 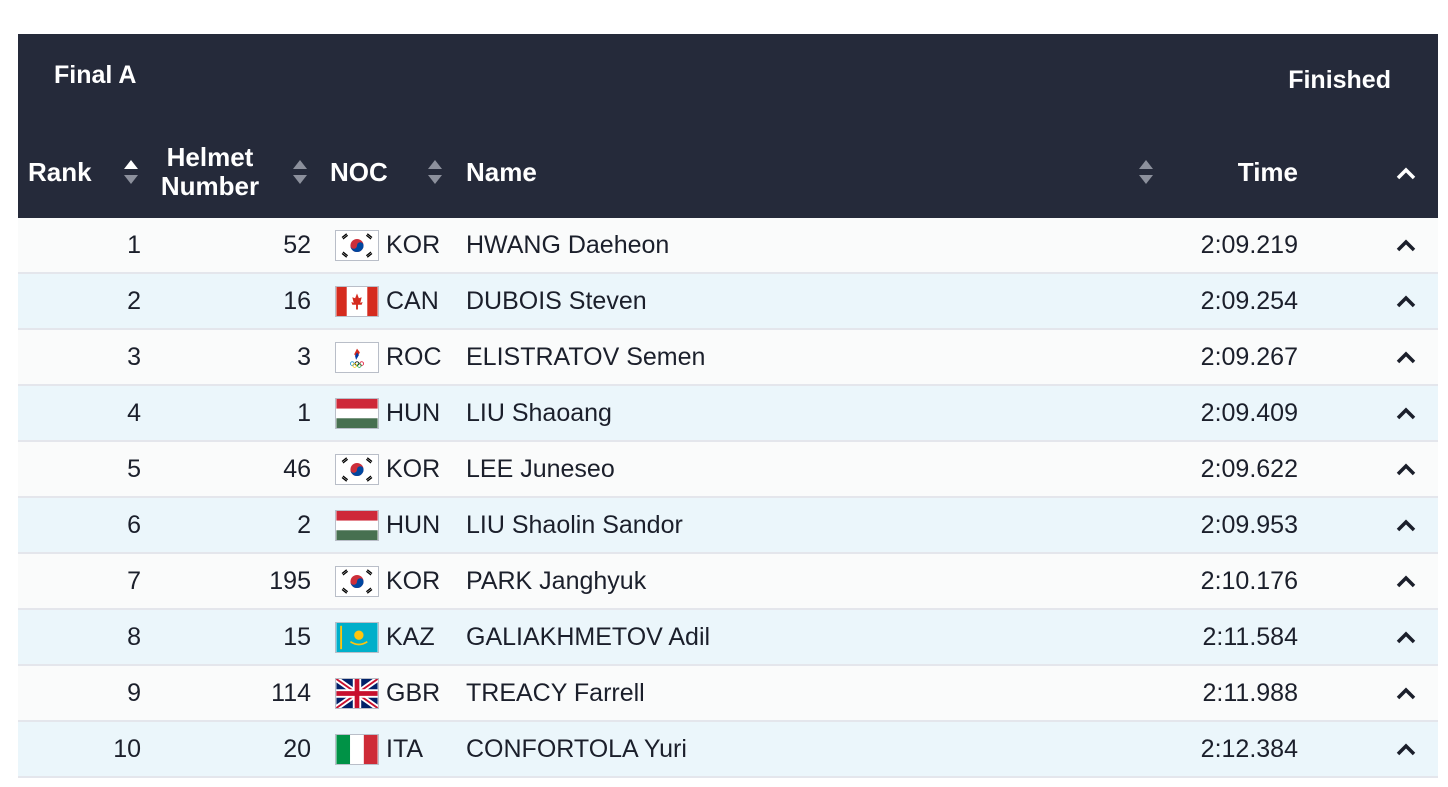 What do you see at coordinates (576, 748) in the screenshot?
I see `athlete-name-cell: CONFORTOLA Yuri` at bounding box center [576, 748].